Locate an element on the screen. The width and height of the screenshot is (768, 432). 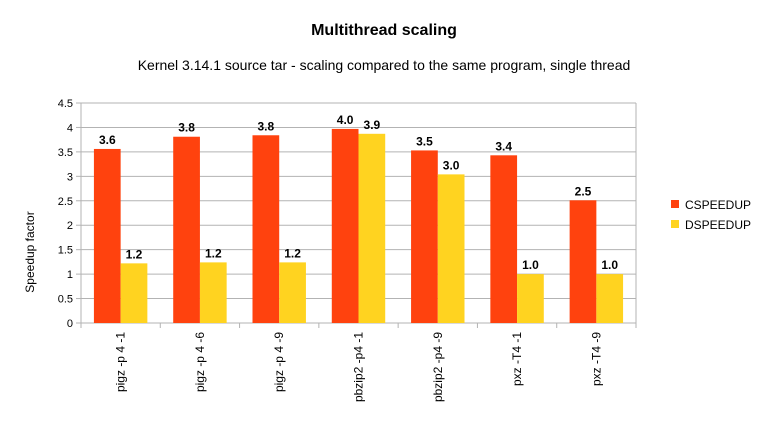
data-label: 2.5 is located at coordinates (583, 191).